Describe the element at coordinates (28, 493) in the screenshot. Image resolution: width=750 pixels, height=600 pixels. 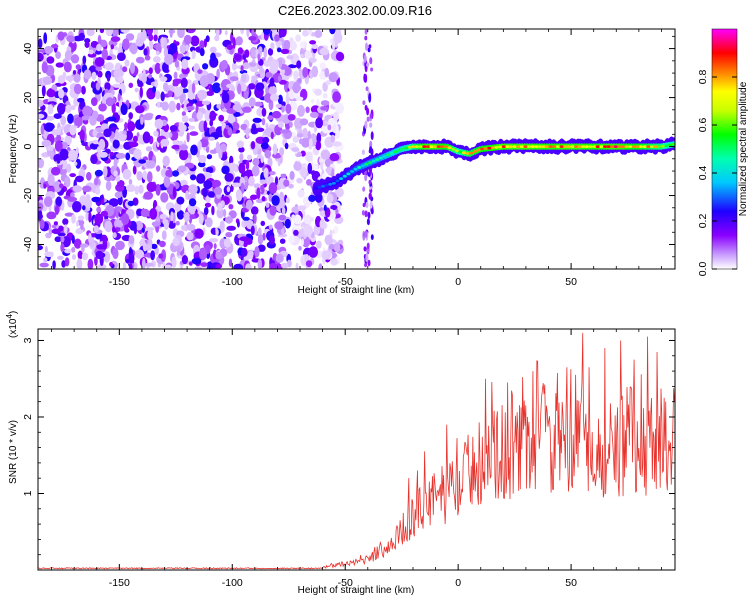
I see `y-tick-label: 1` at that location.